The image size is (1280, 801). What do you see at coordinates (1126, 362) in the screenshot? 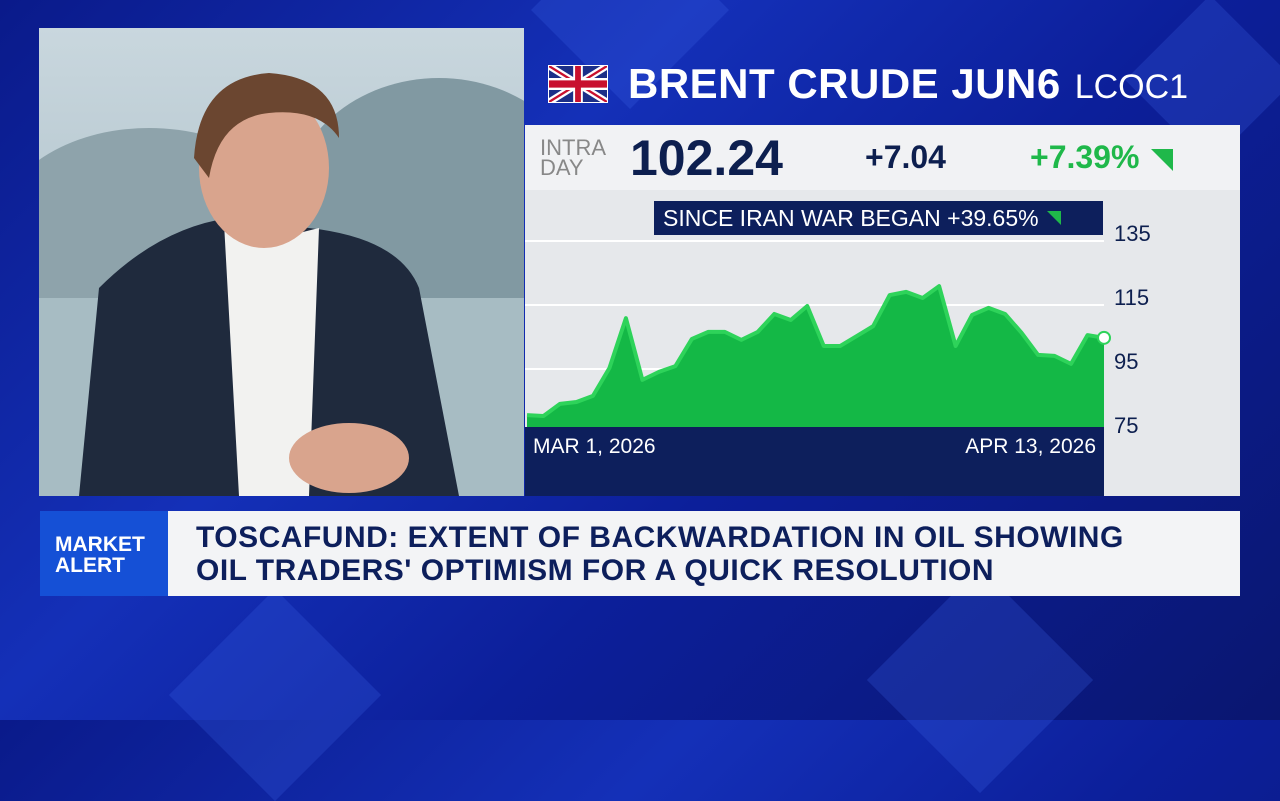
I see `y-tick-label: 95` at bounding box center [1126, 362].